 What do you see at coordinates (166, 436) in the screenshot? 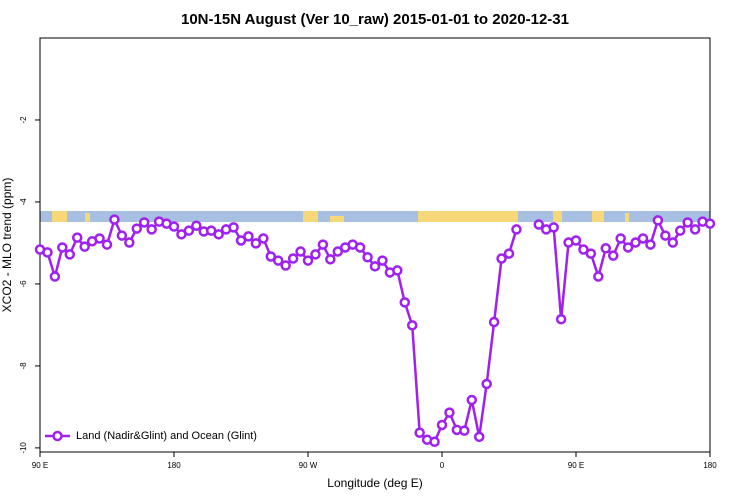
I see `legend-label: Land (Nadir&Glint) and Ocean (Glint)` at bounding box center [166, 436].